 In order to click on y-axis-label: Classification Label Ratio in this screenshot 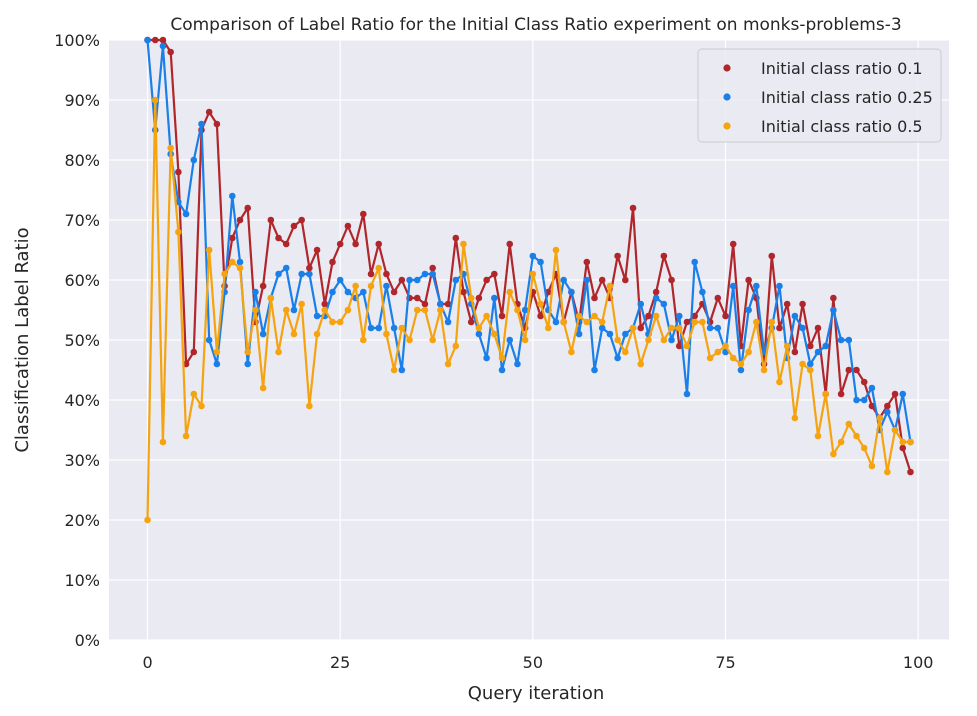, I will do `click(22, 339)`.